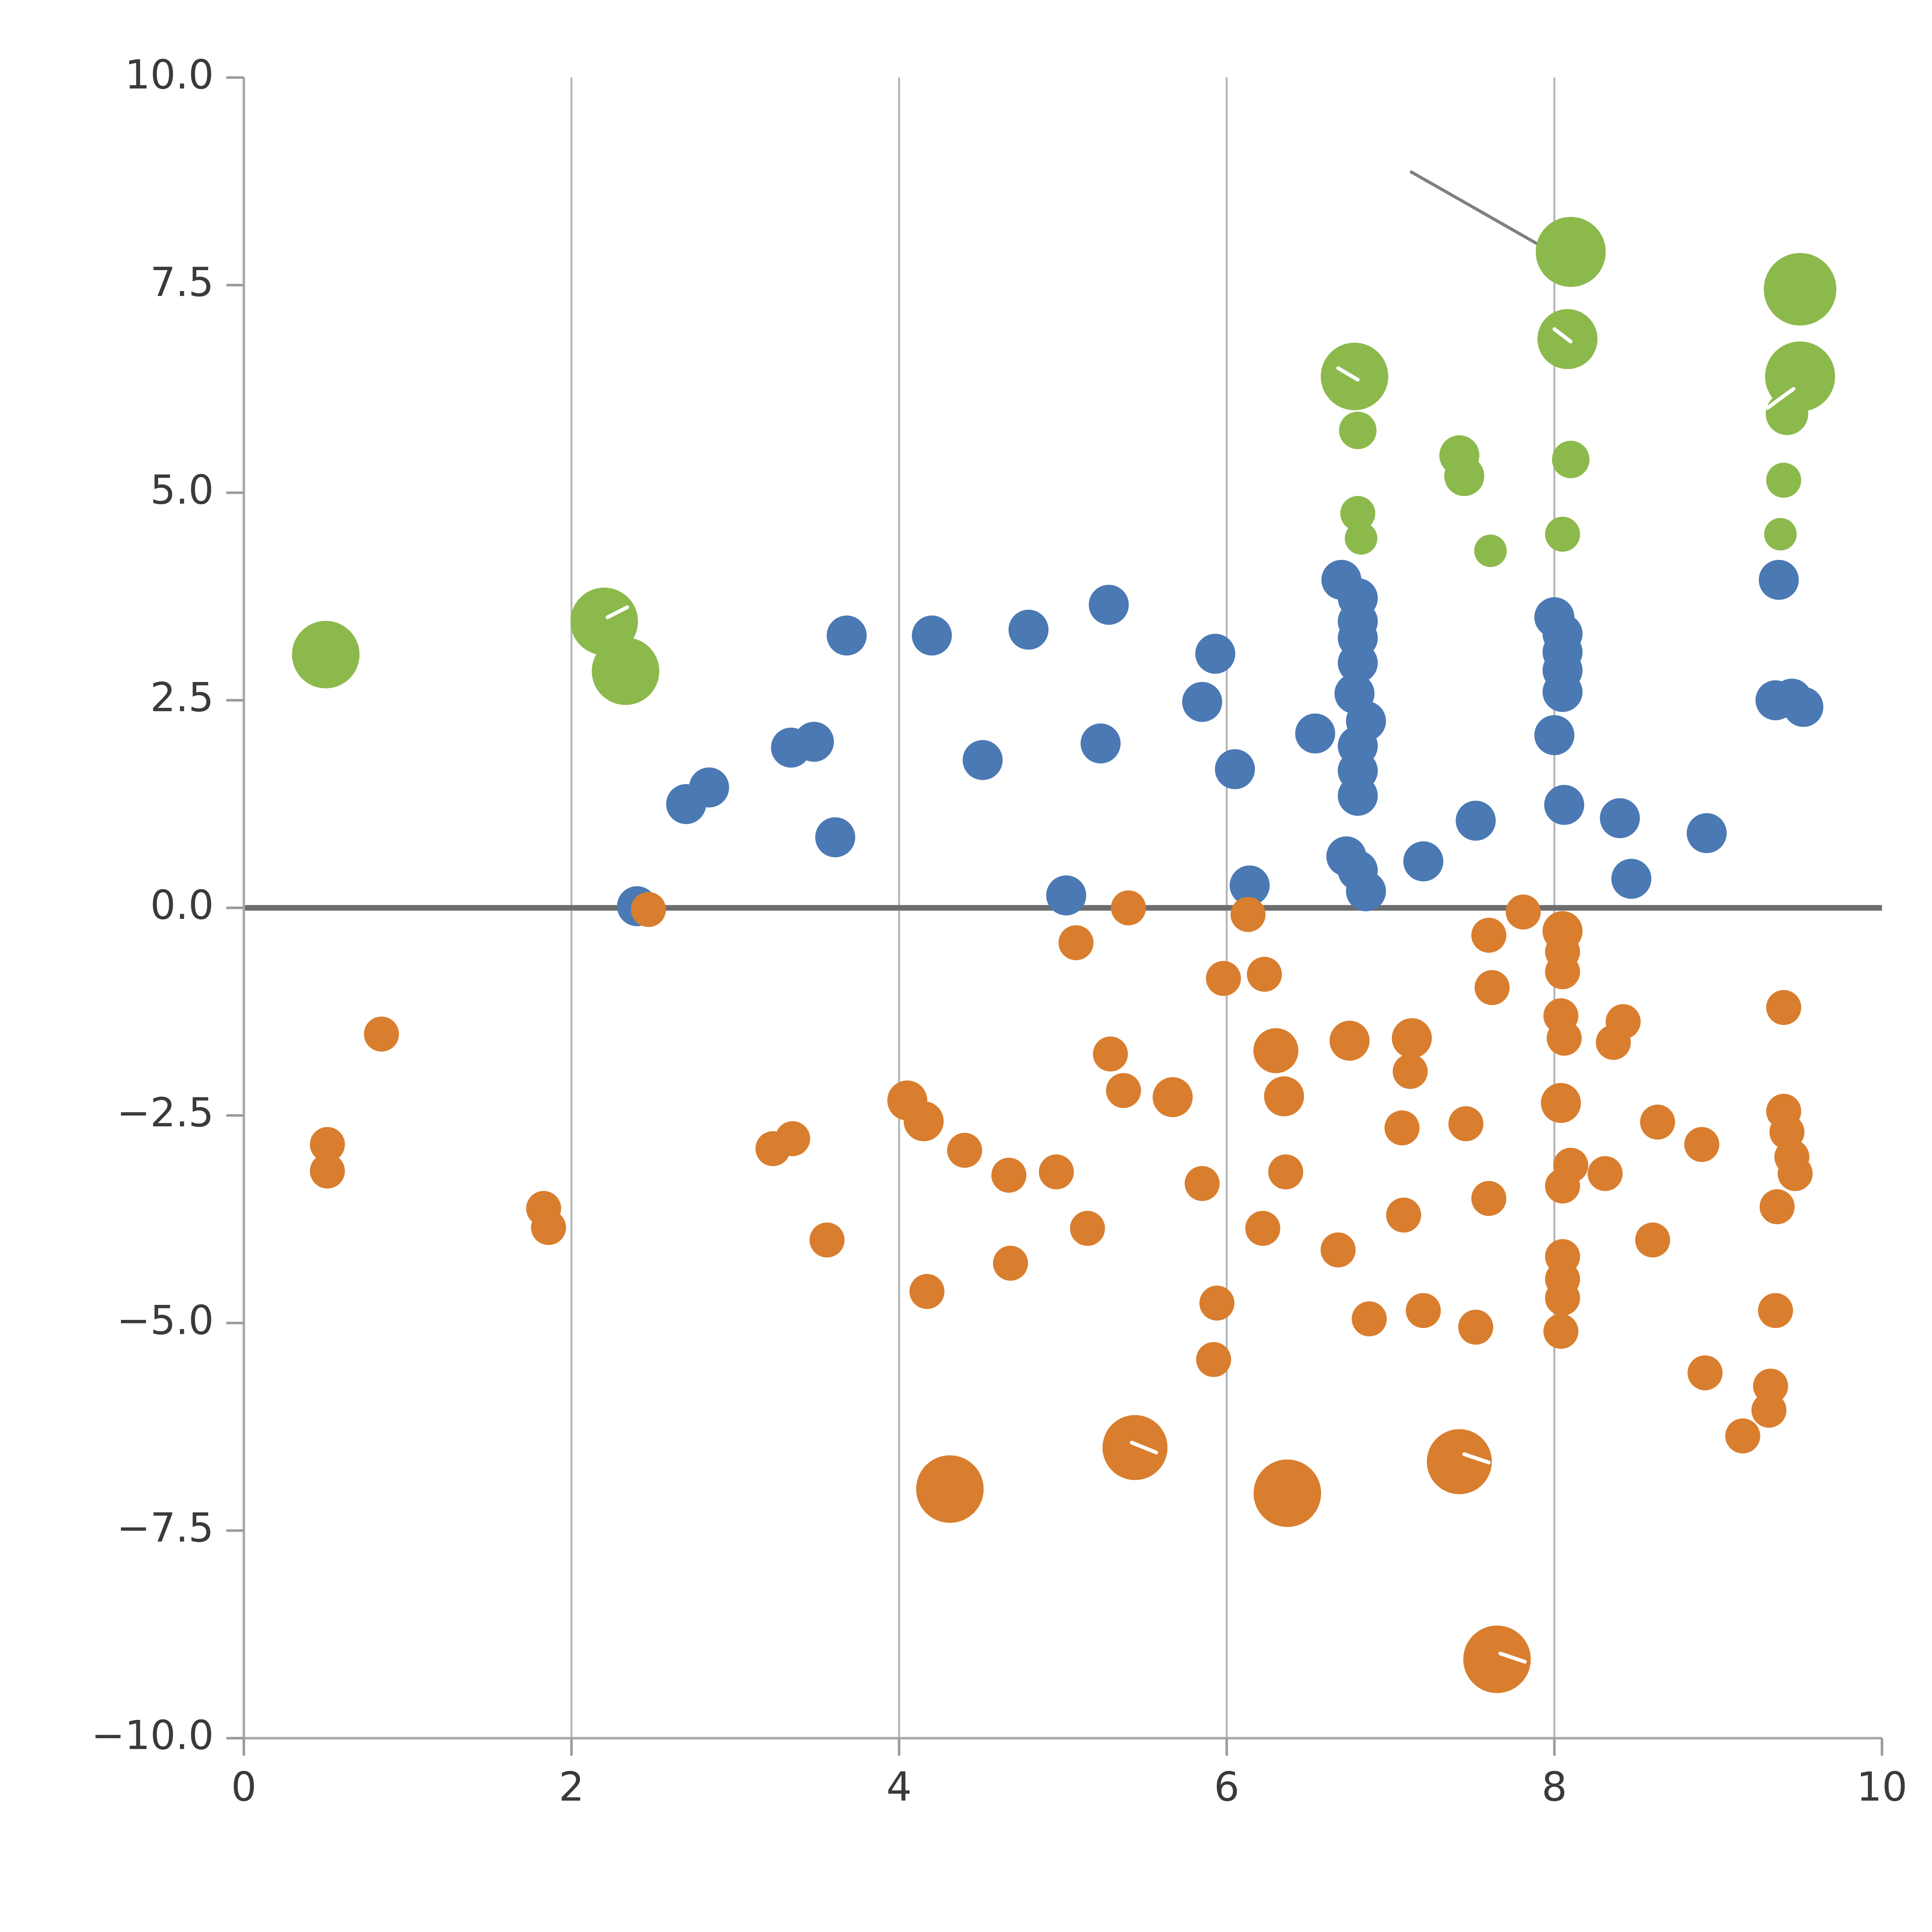 The width and height of the screenshot is (1932, 1932). I want to click on y-tick-label: 10.0, so click(169, 75).